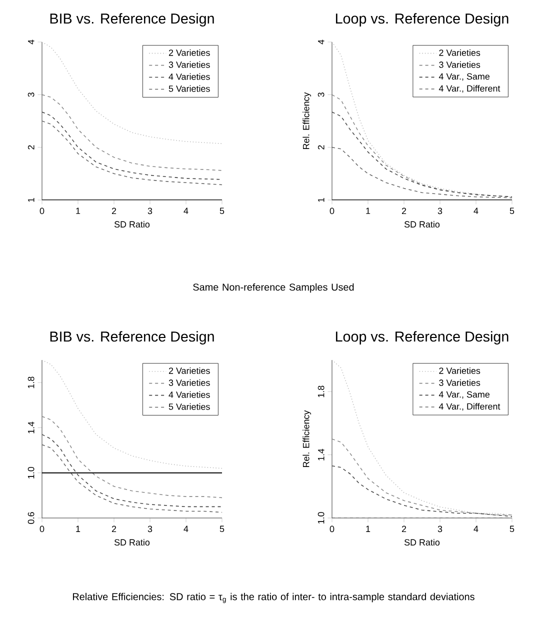 The height and width of the screenshot is (625, 547). What do you see at coordinates (273, 288) in the screenshot?
I see `text: Same Non-reference Samples Used` at bounding box center [273, 288].